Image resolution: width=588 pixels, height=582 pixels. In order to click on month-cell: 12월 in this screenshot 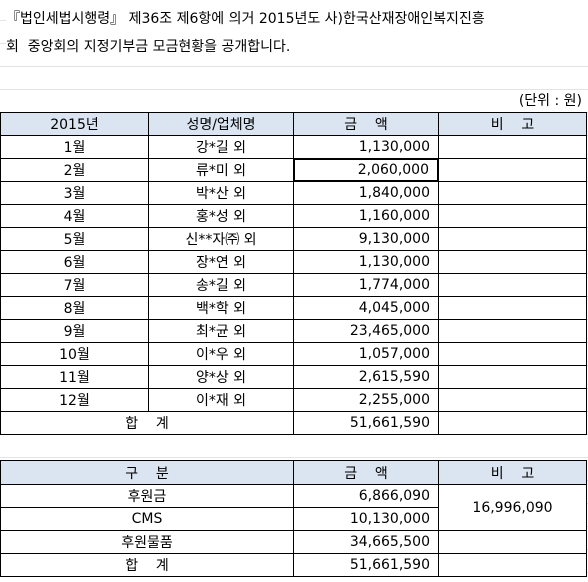, I will do `click(74, 400)`.